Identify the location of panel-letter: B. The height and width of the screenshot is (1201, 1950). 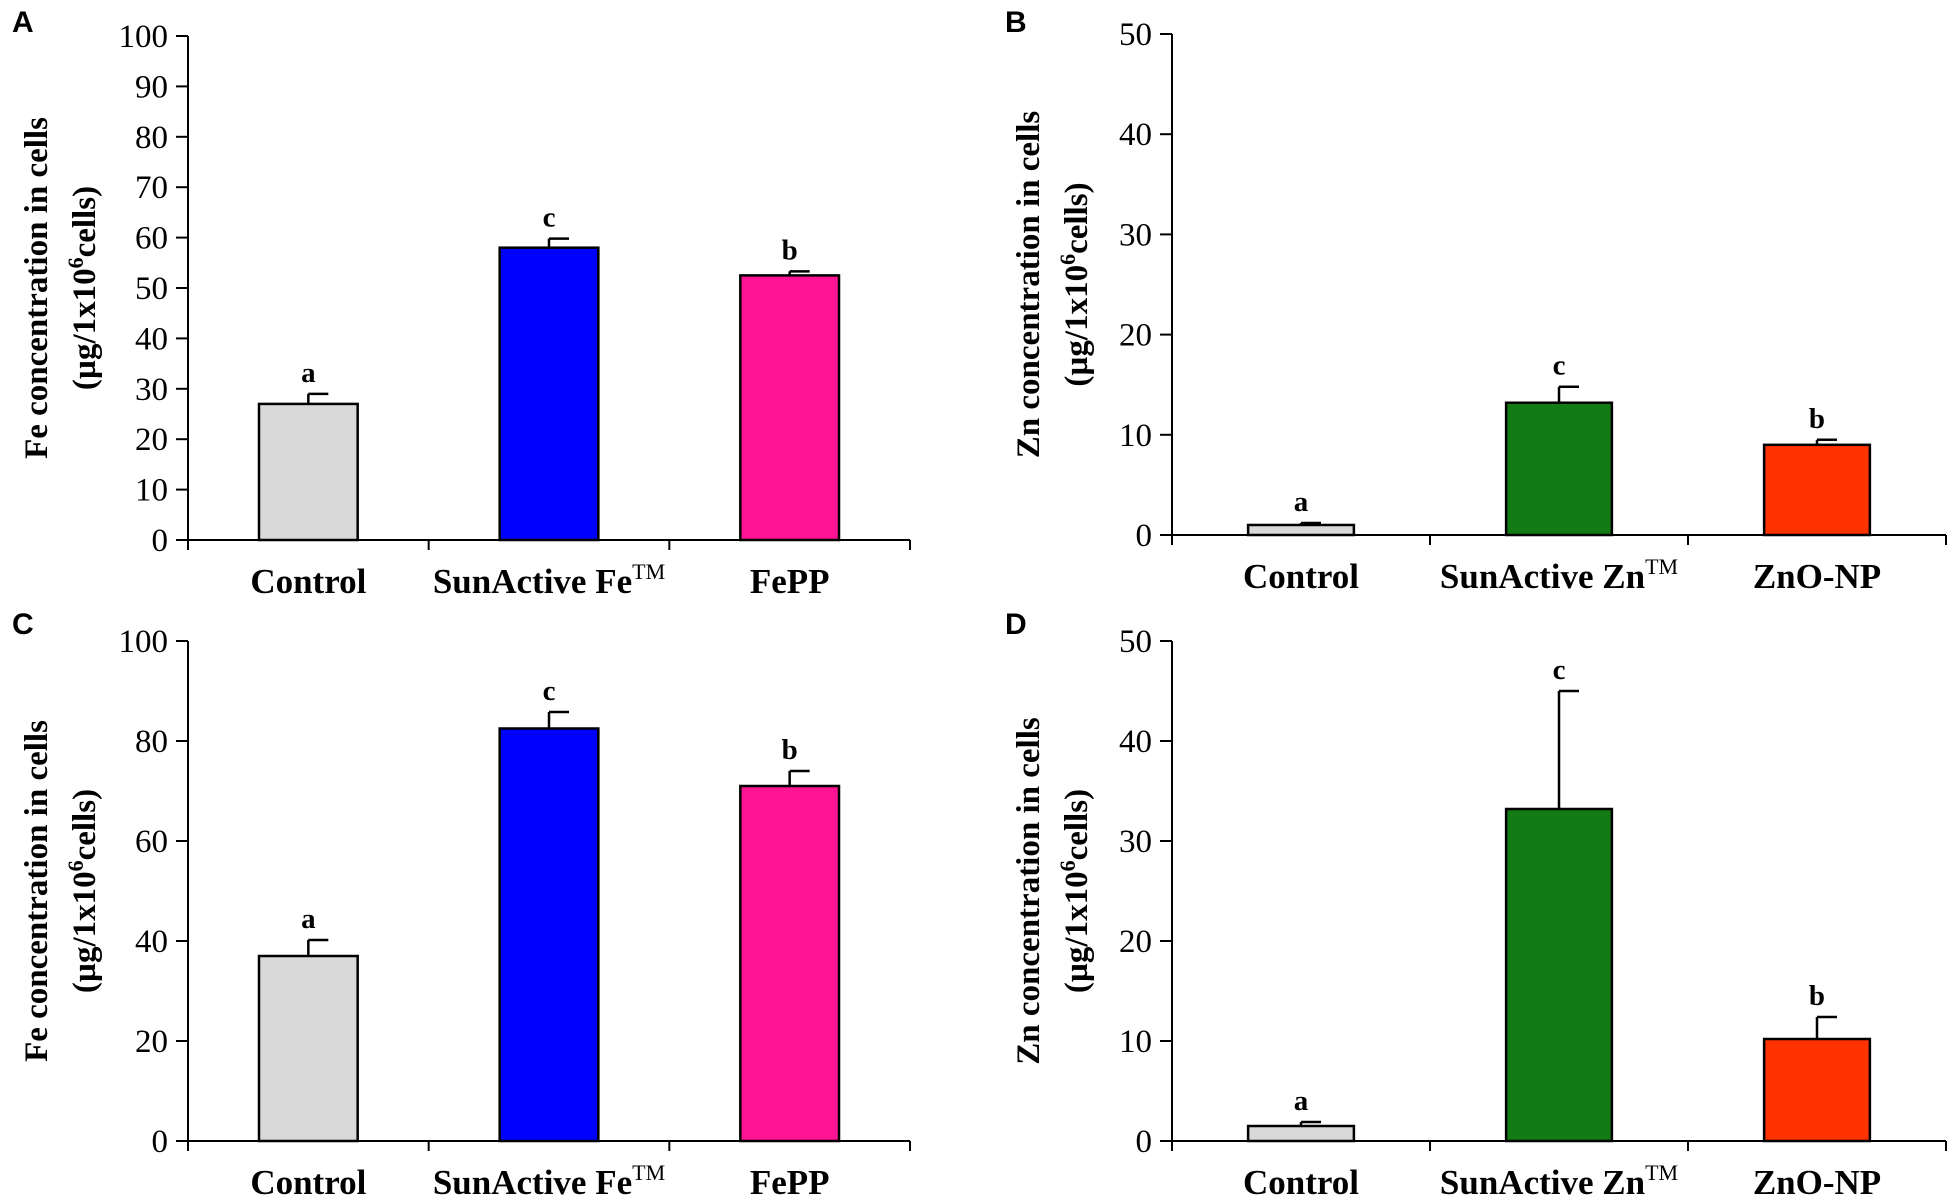
(1016, 22).